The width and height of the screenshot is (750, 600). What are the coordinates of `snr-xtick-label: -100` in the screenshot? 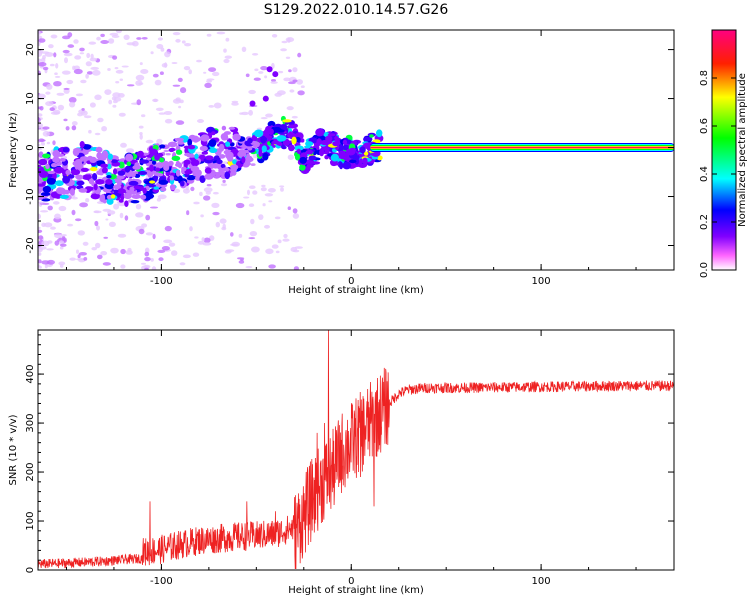 It's located at (161, 581).